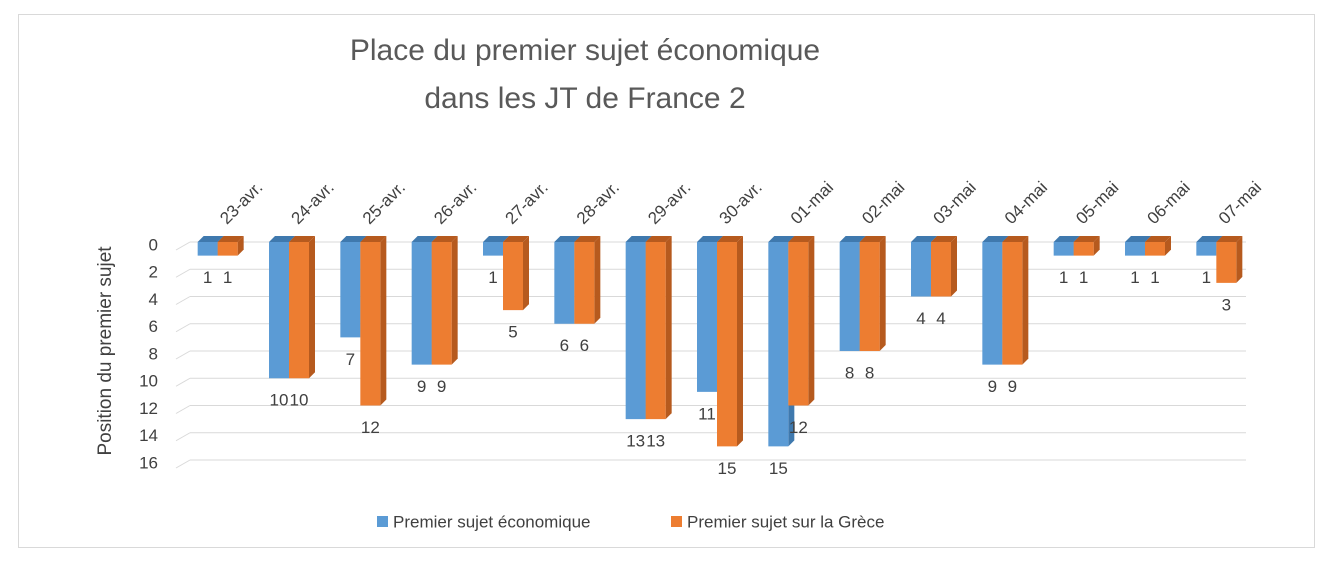 The width and height of the screenshot is (1332, 563). I want to click on data-label: 5, so click(512, 332).